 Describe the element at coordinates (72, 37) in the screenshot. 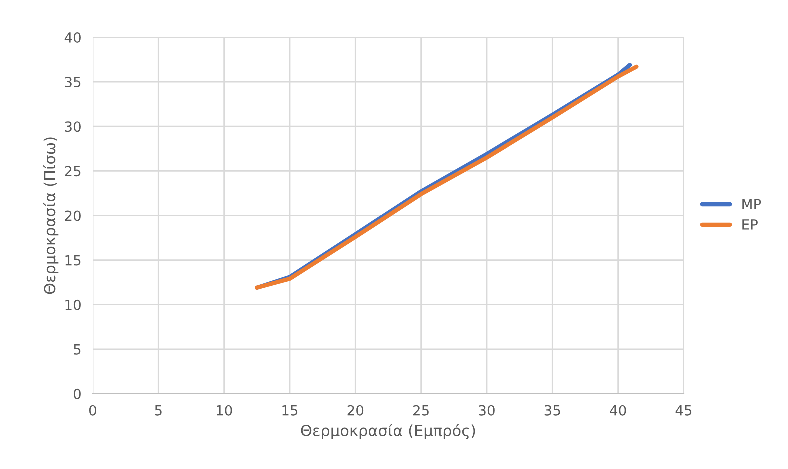

I see `y-tick-label: 40` at that location.